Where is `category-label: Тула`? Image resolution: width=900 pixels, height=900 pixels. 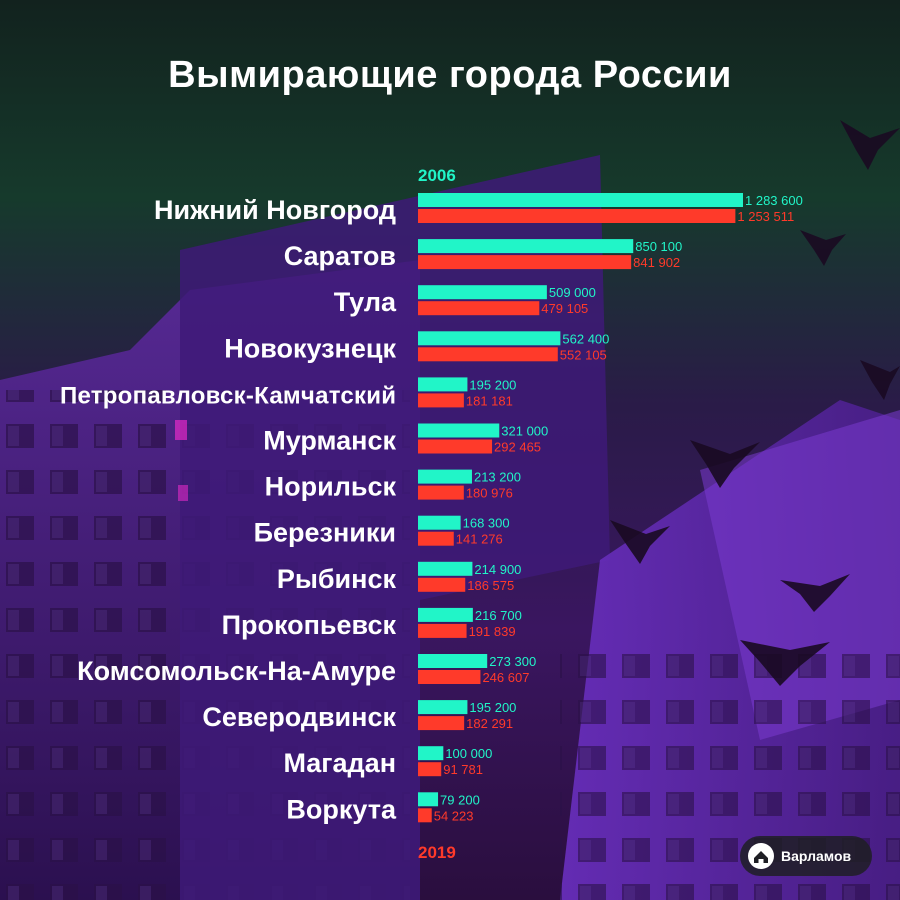 category-label: Тула is located at coordinates (365, 302).